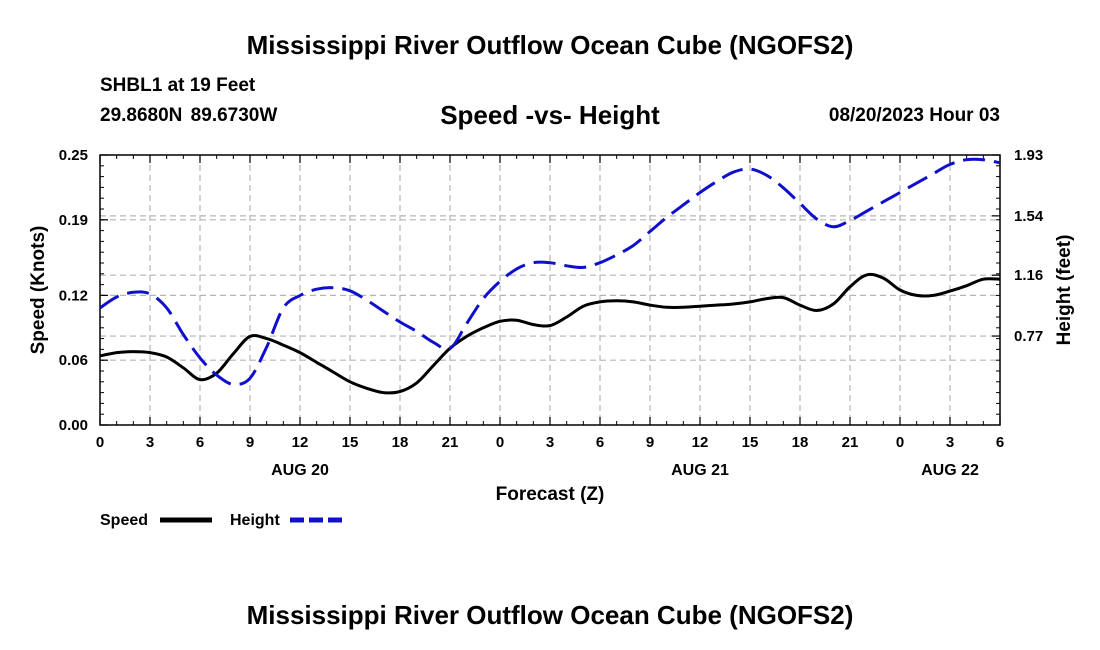  I want to click on y-left-tick-label: 0.00, so click(73, 425).